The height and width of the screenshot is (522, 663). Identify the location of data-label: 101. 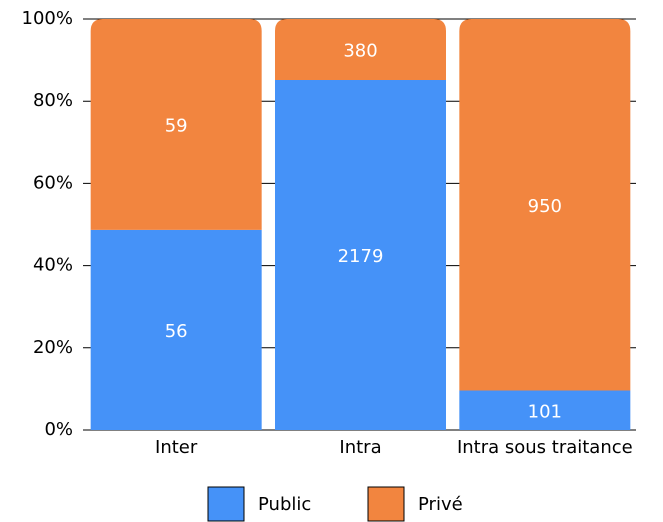
(545, 411).